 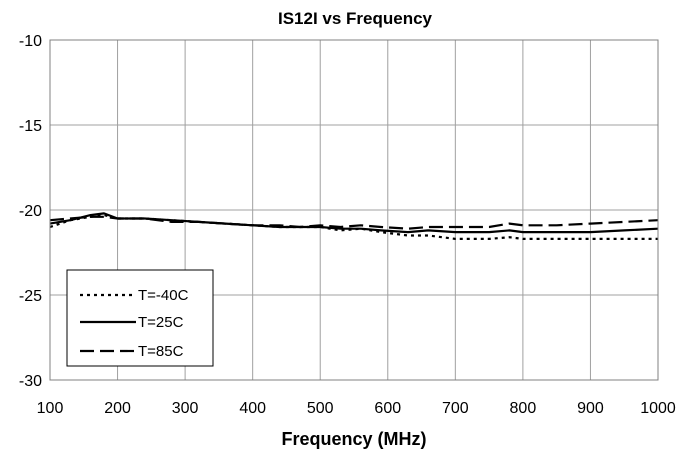 What do you see at coordinates (590, 408) in the screenshot?
I see `x-tick-label: 900` at bounding box center [590, 408].